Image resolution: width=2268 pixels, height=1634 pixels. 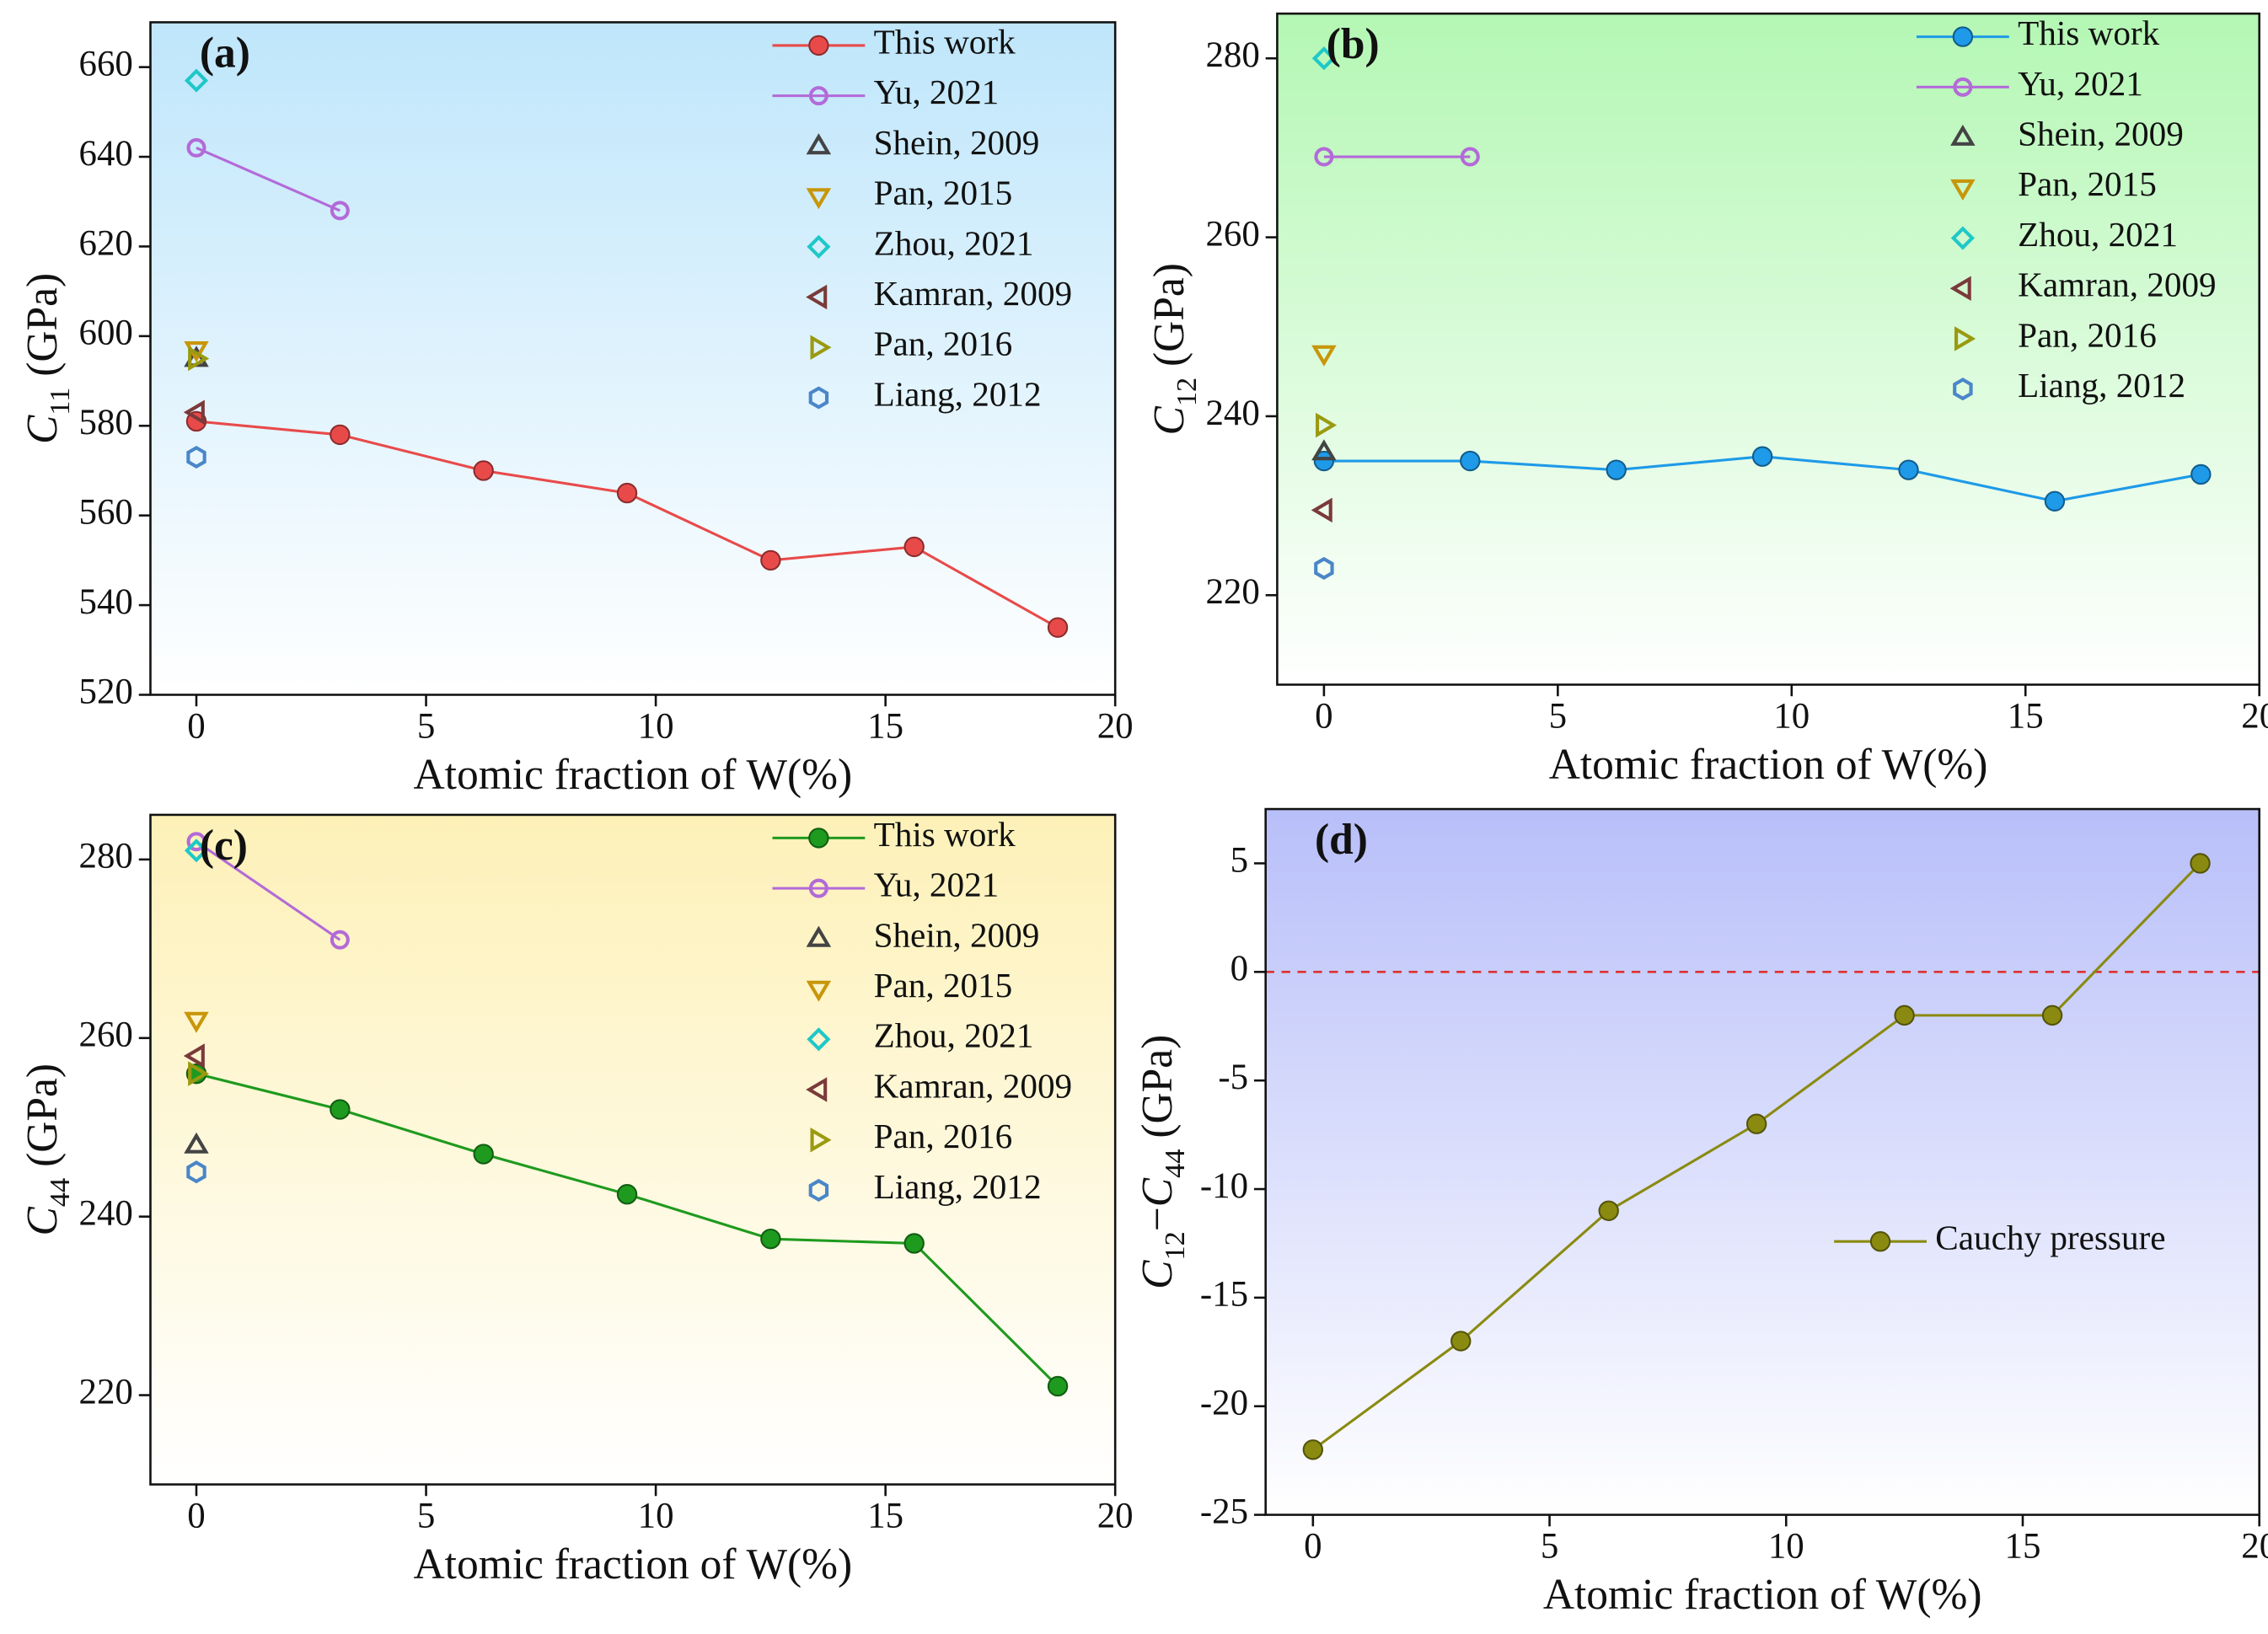 What do you see at coordinates (47, 358) in the screenshot?
I see `y-axis-title: C11 (GPa)` at bounding box center [47, 358].